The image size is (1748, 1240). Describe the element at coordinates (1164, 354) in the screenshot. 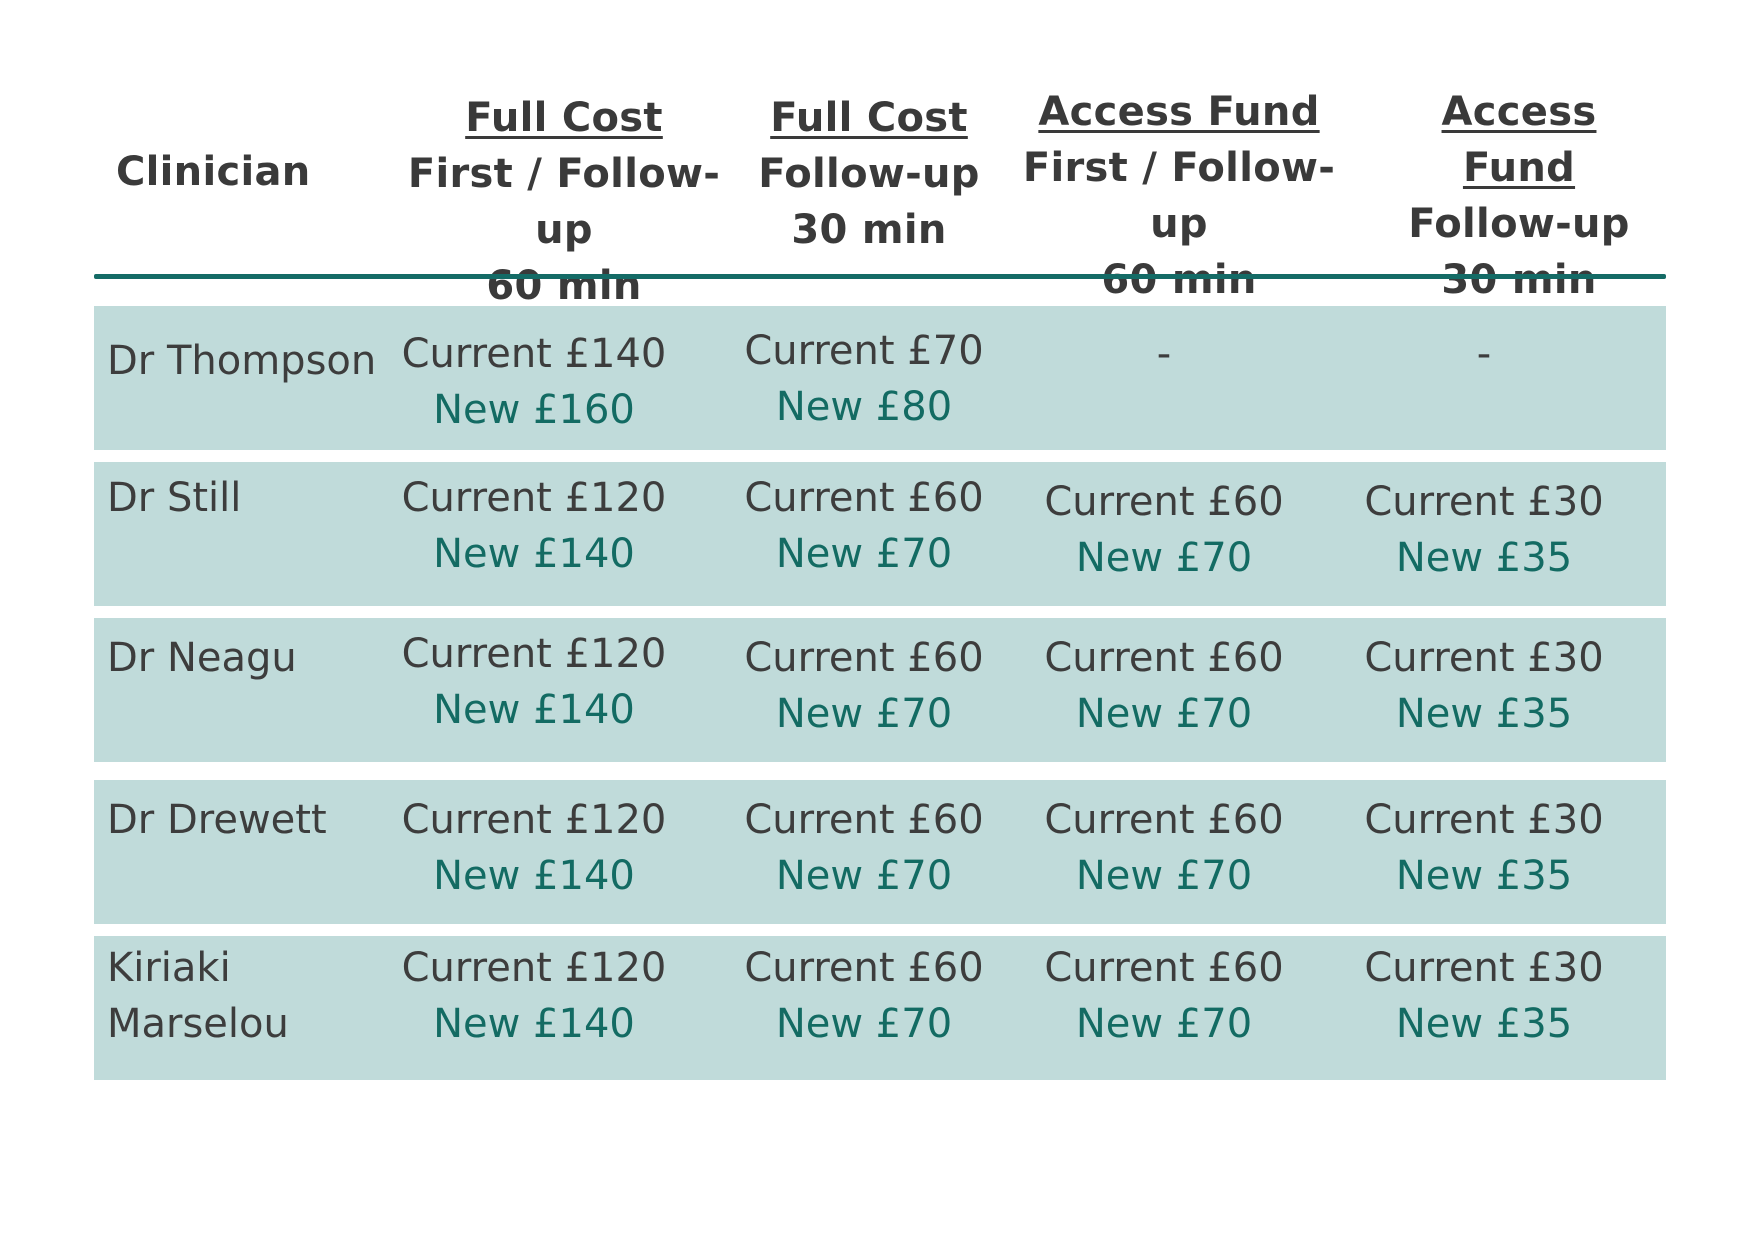

I see `access-fund-60-cell: -` at that location.